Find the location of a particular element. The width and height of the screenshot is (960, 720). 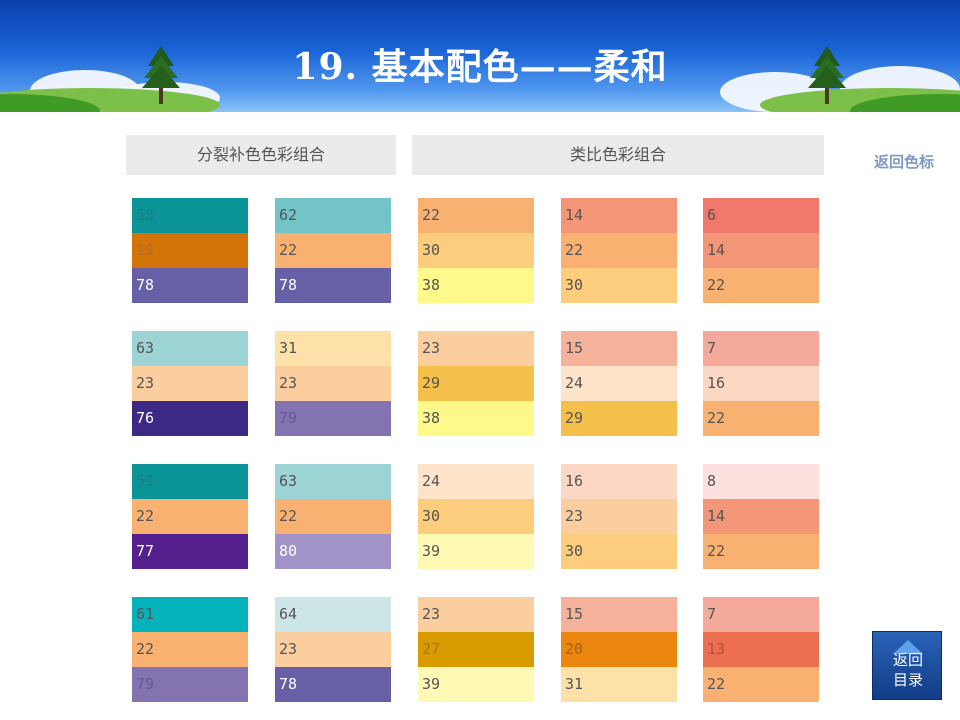

split-complementary-header: 分裂补色色彩组合 is located at coordinates (261, 155).